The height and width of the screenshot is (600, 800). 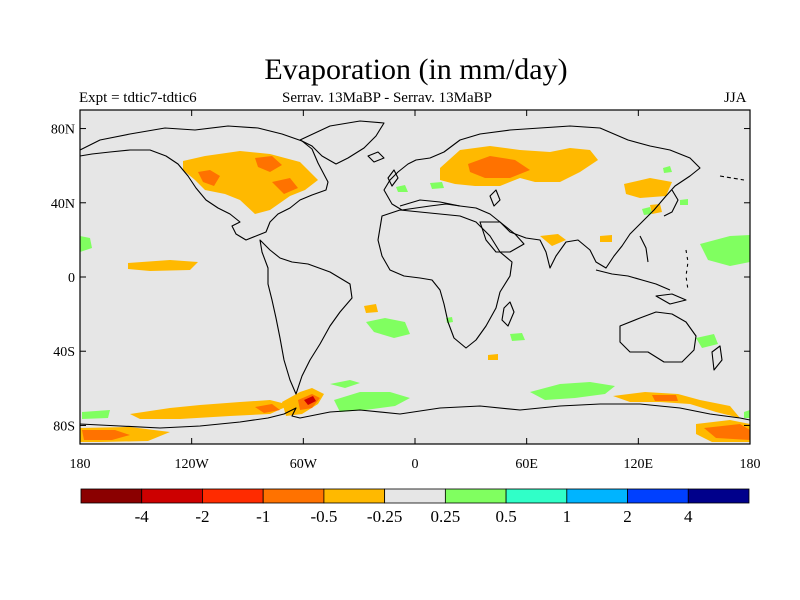 I want to click on colorbar-label: -0.25, so click(x=384, y=516).